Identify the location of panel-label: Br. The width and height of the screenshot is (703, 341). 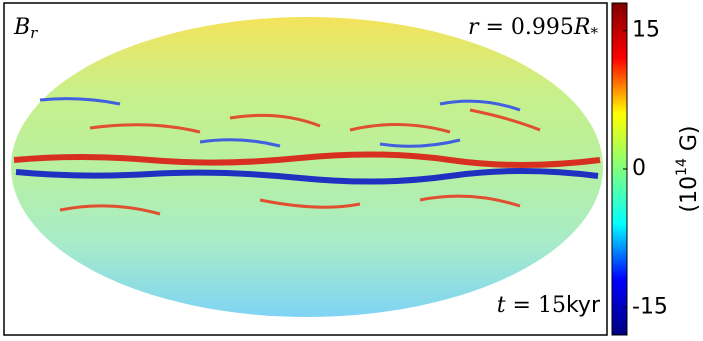
(25, 28).